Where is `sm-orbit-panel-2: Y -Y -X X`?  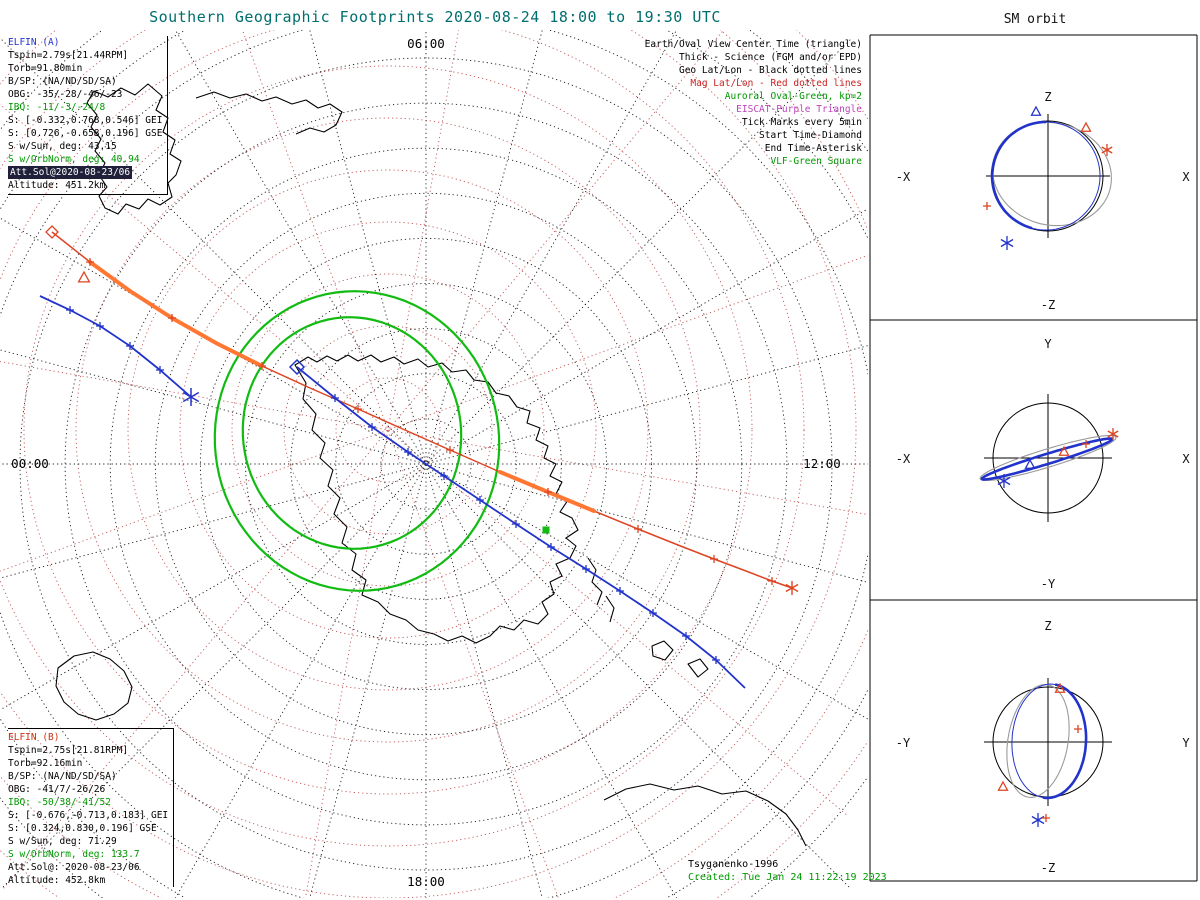 sm-orbit-panel-2: Y -Y -X X is located at coordinates (1043, 464).